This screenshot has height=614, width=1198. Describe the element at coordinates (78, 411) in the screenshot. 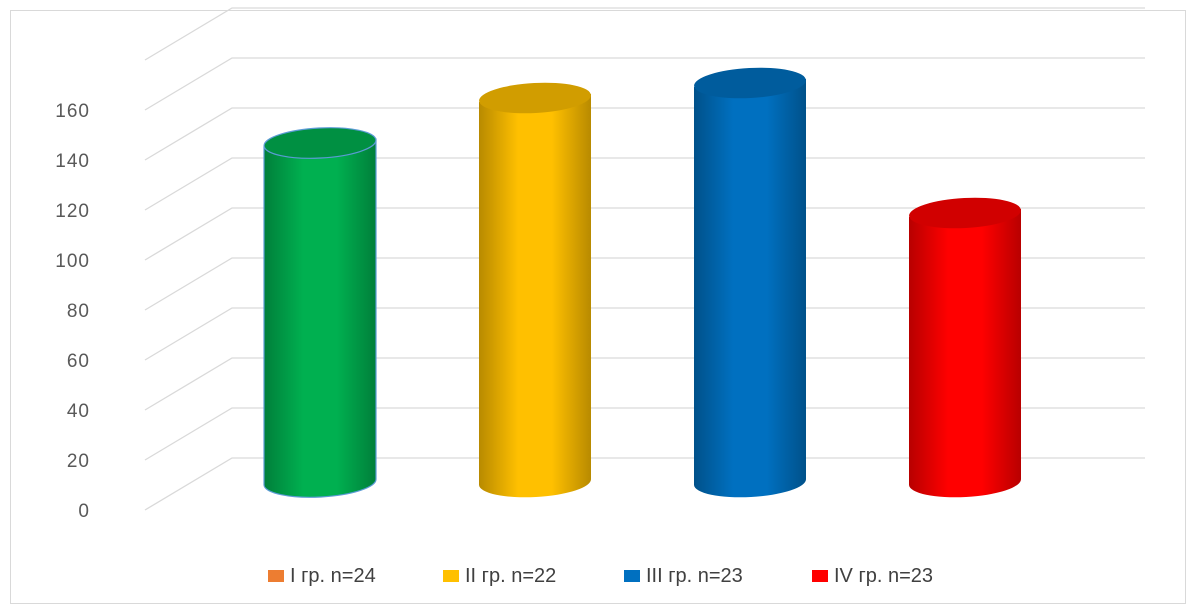

I see `y-tick-label: 40` at that location.